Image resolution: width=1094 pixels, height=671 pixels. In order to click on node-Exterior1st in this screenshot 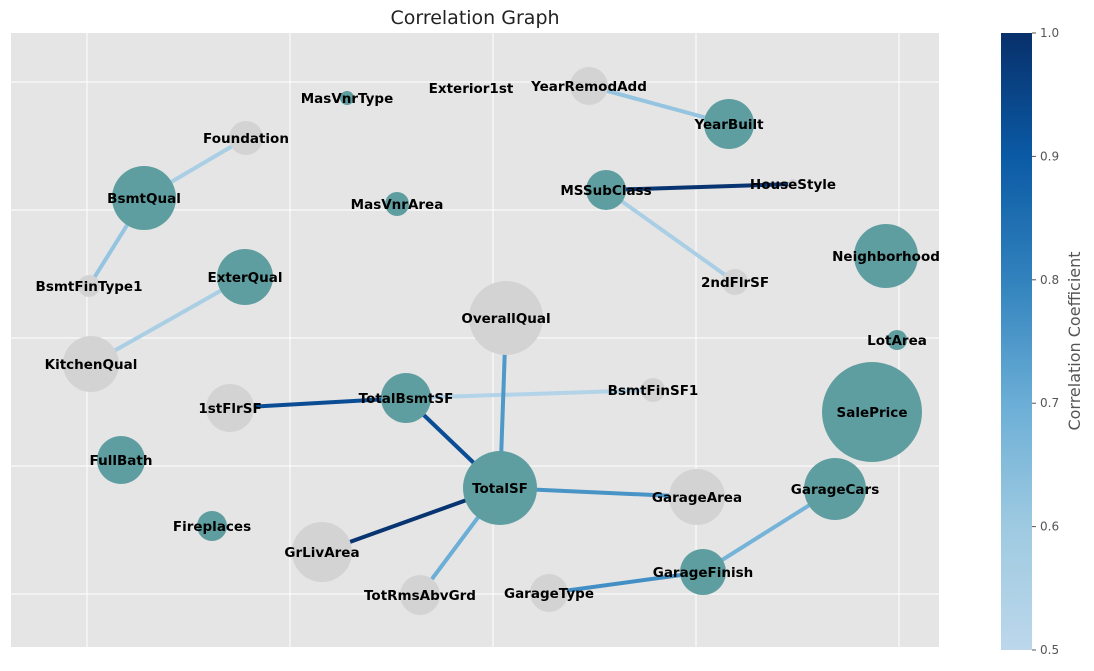, I will do `click(471, 88)`.